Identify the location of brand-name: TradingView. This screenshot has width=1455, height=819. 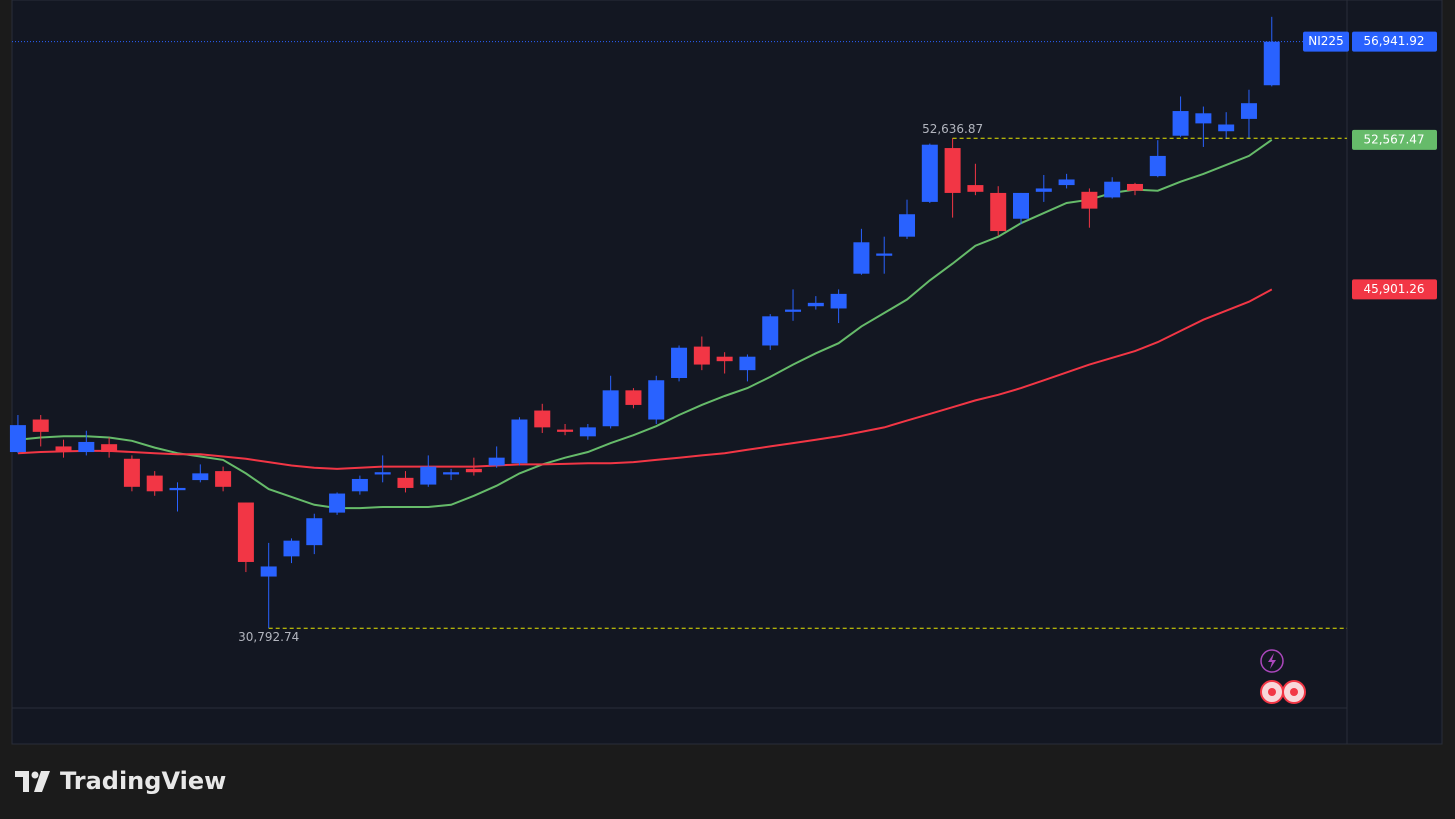
(143, 781).